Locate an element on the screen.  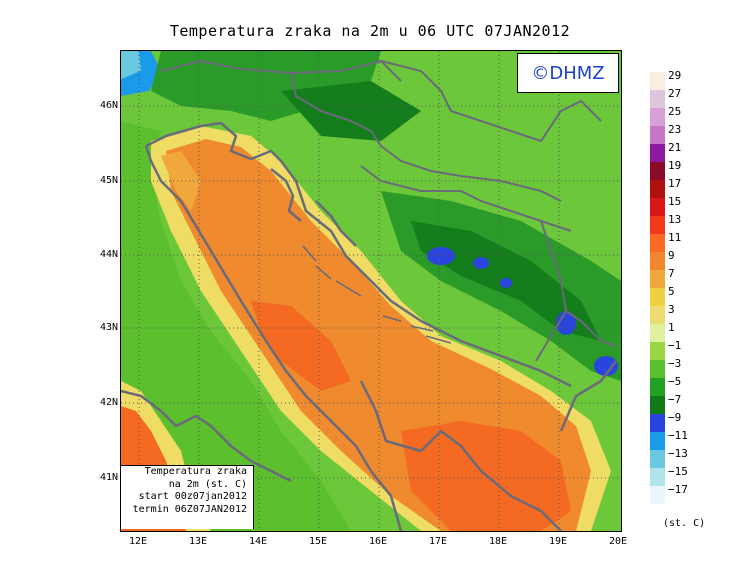
legend-label-m17: −17 is located at coordinates (678, 489).